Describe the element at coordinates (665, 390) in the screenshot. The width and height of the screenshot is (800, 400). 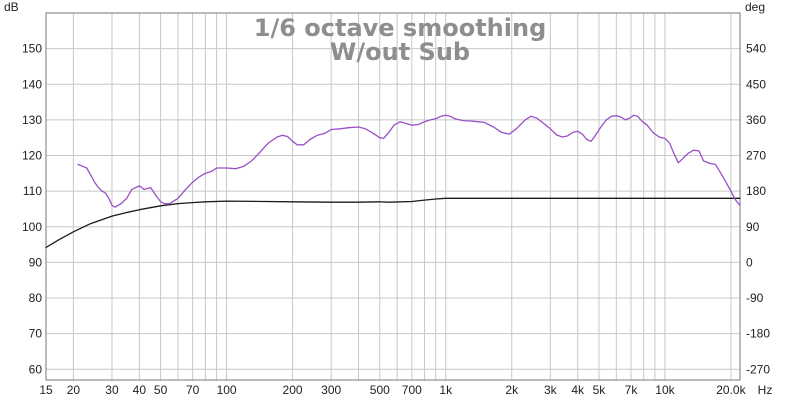
I see `x-tick-label: 10k` at that location.